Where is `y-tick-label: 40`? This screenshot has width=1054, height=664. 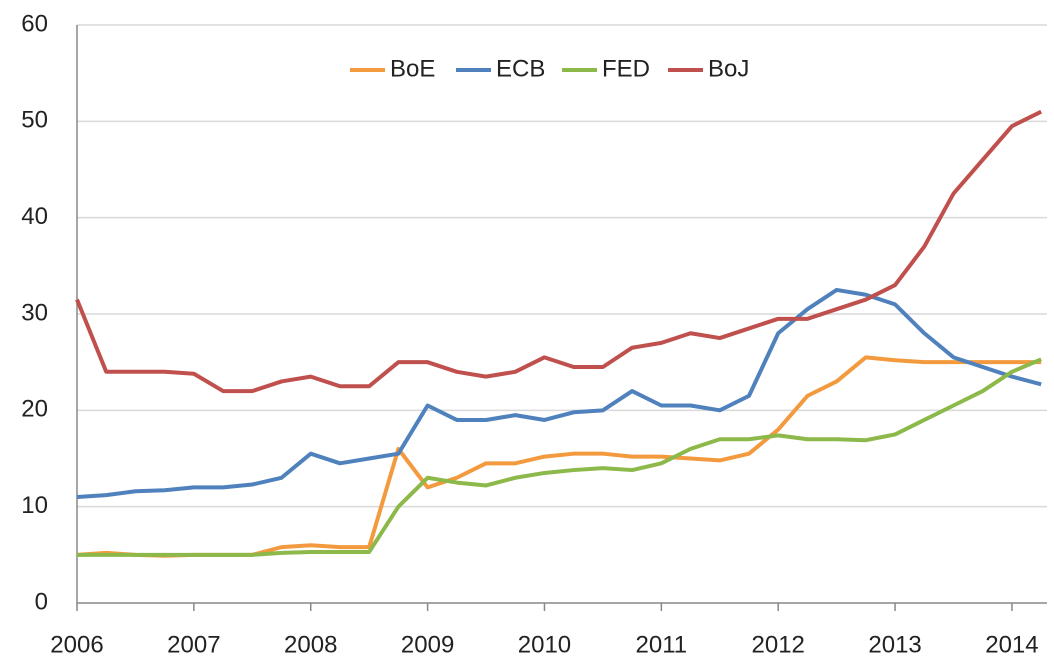 y-tick-label: 40 is located at coordinates (34, 216).